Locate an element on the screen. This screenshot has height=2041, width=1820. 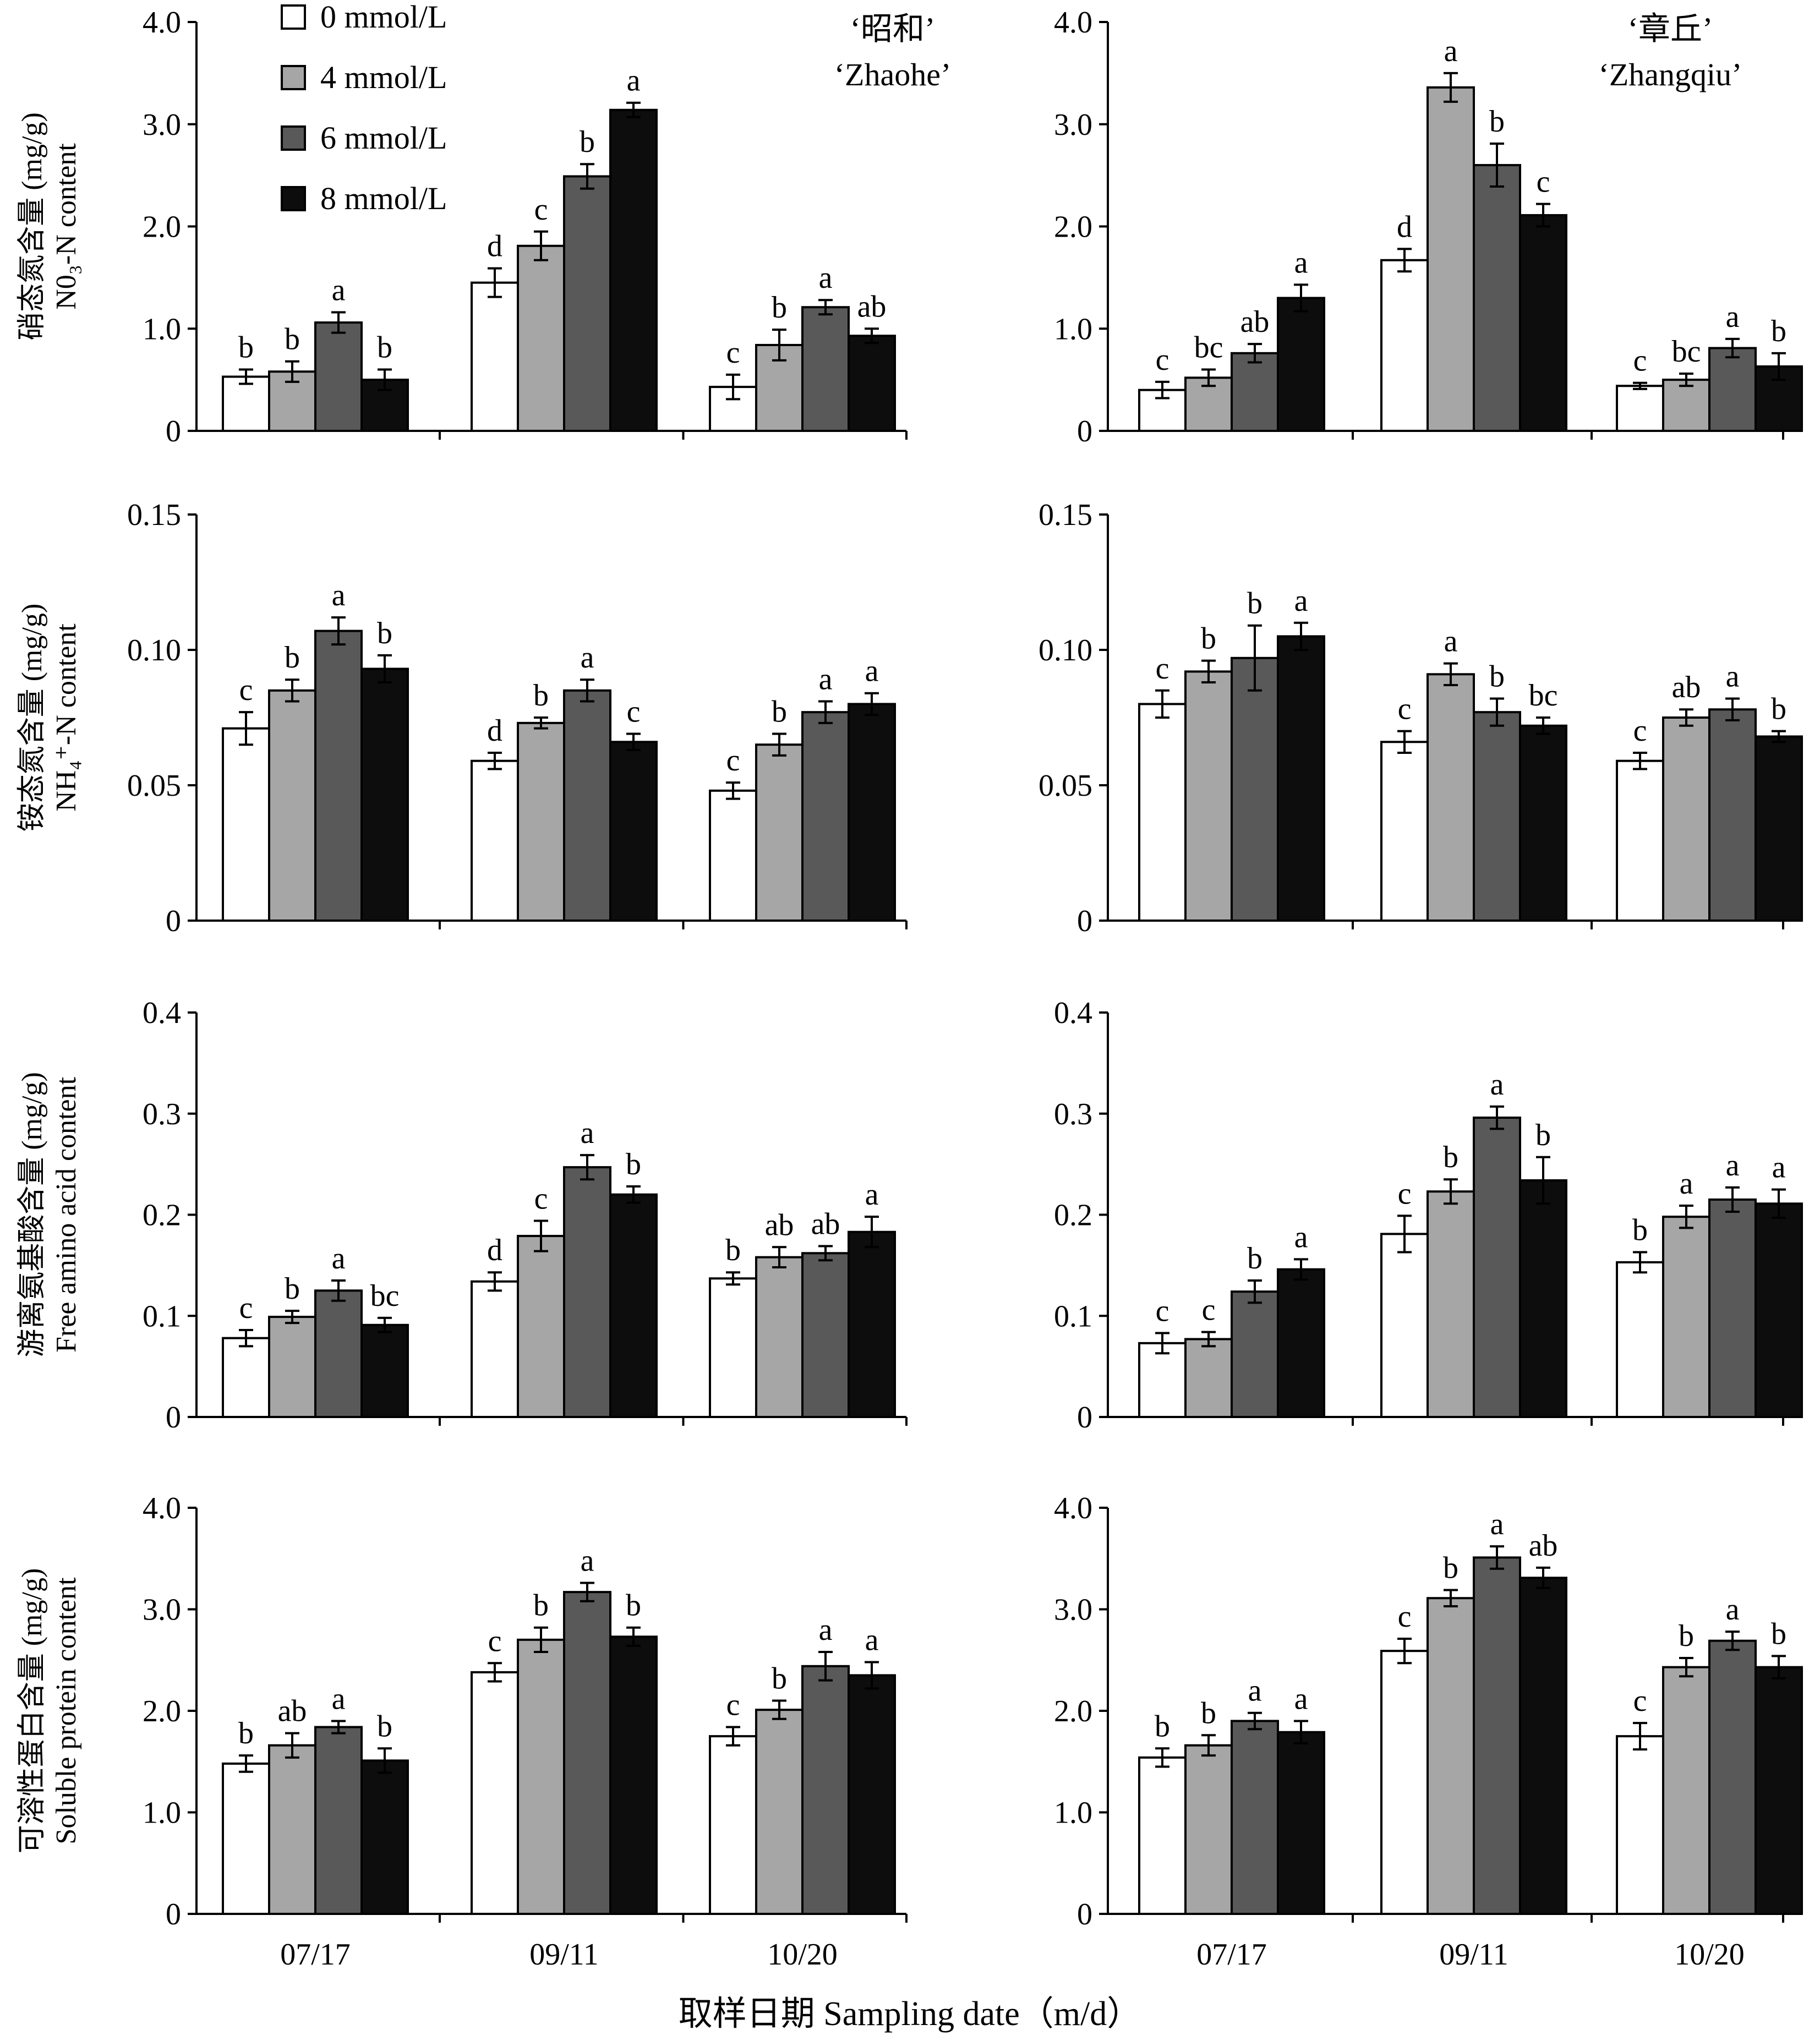
y-tick-label: 4.0 is located at coordinates (162, 1508).